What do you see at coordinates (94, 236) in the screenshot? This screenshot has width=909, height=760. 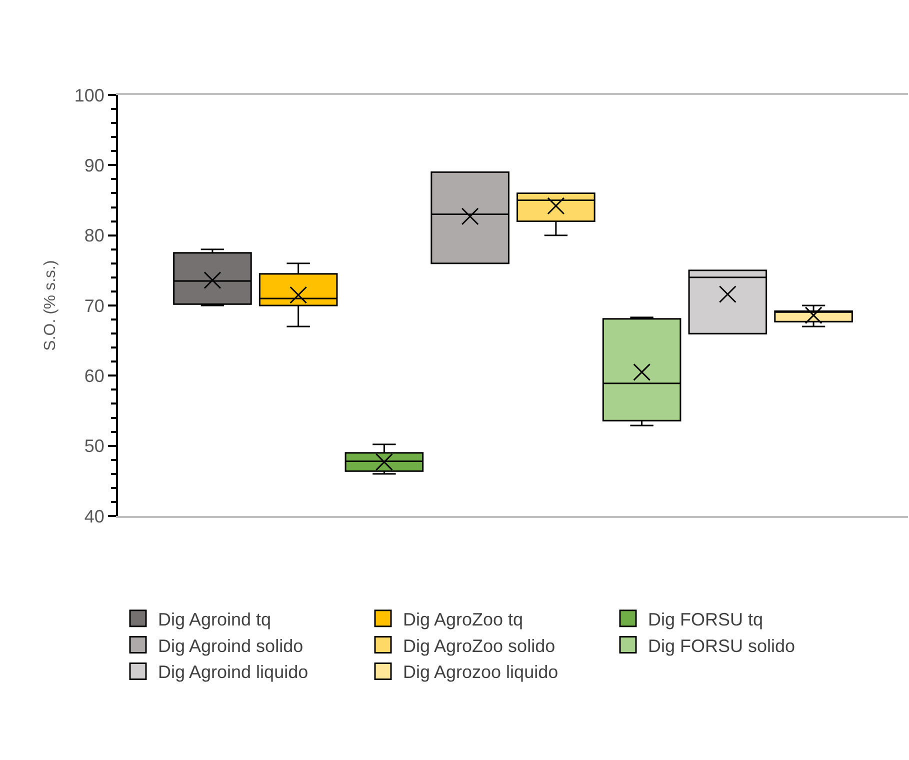 I see `y-tick-label: 80` at bounding box center [94, 236].